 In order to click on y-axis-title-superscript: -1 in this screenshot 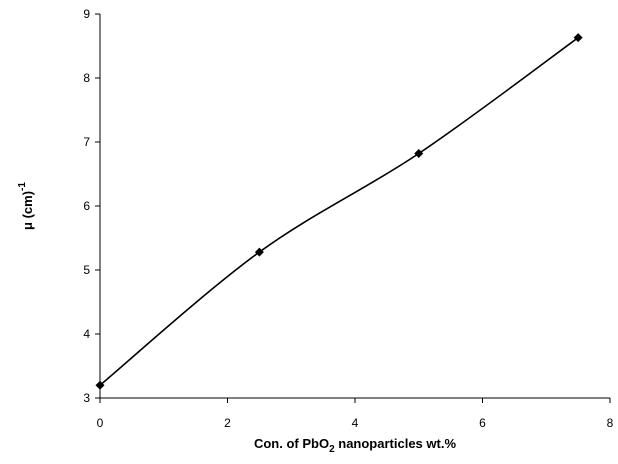, I will do `click(22, 186)`.